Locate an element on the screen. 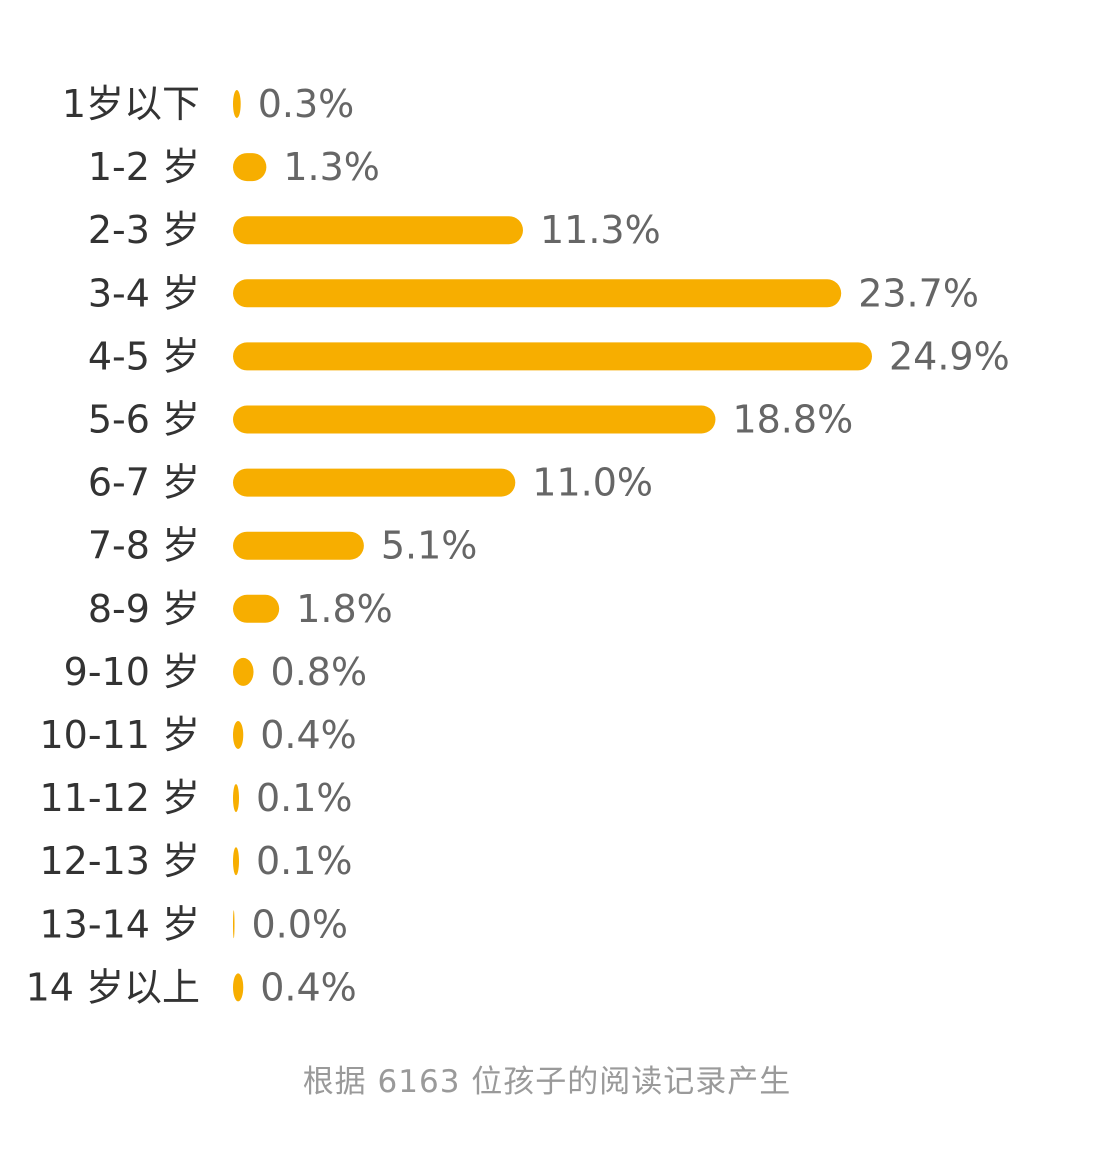 This screenshot has width=1094, height=1160. value-label: 24.9% is located at coordinates (949, 356).